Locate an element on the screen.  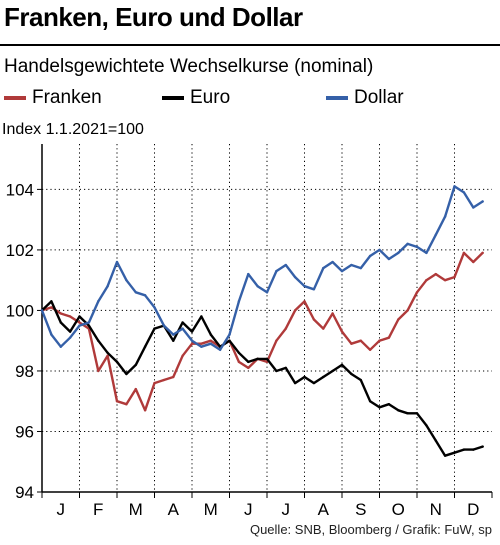
legend-item-euro: Euro is located at coordinates (196, 98).